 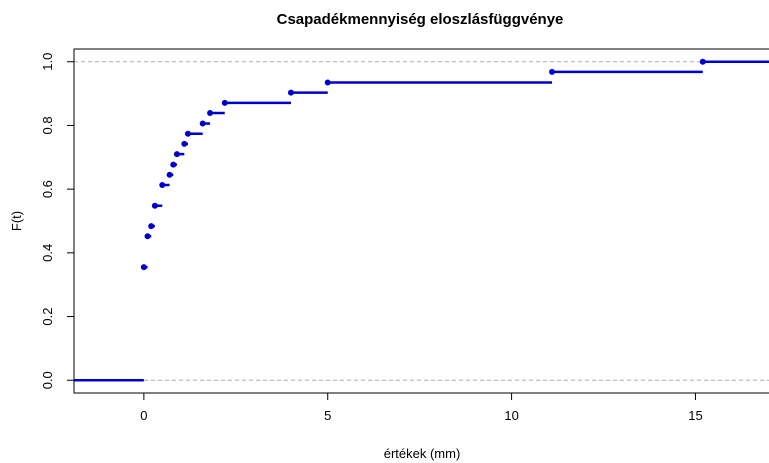 What do you see at coordinates (57, 221) in the screenshot?
I see `y-axis: 0.0 0.2 0.4 0.6 0.8 1.0` at bounding box center [57, 221].